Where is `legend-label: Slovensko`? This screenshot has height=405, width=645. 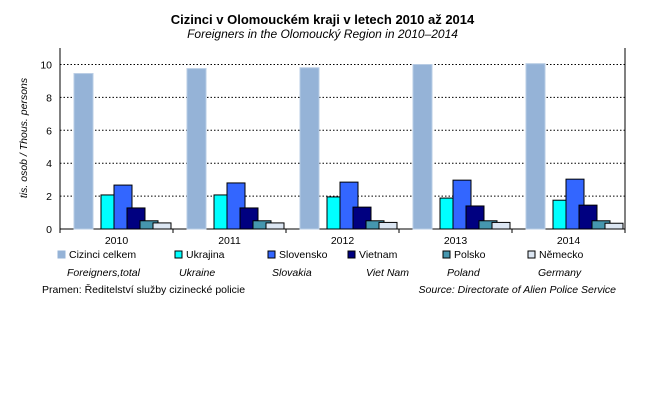
legend-label: Slovensko is located at coordinates (303, 255).